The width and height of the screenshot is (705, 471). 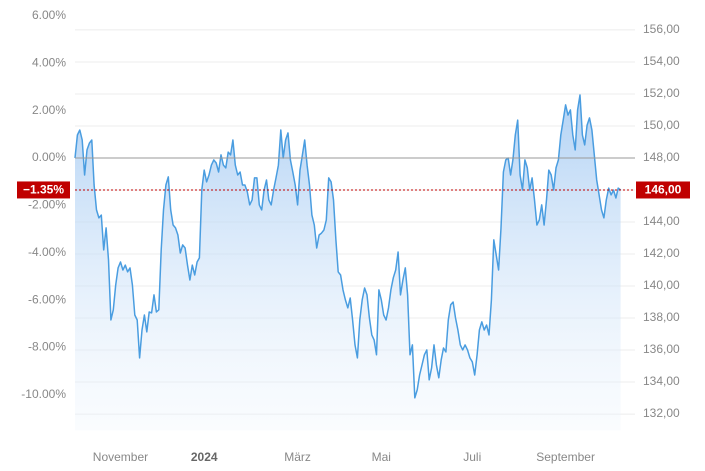 What do you see at coordinates (661, 413) in the screenshot?
I see `y2-tick-label: 132,00` at bounding box center [661, 413].